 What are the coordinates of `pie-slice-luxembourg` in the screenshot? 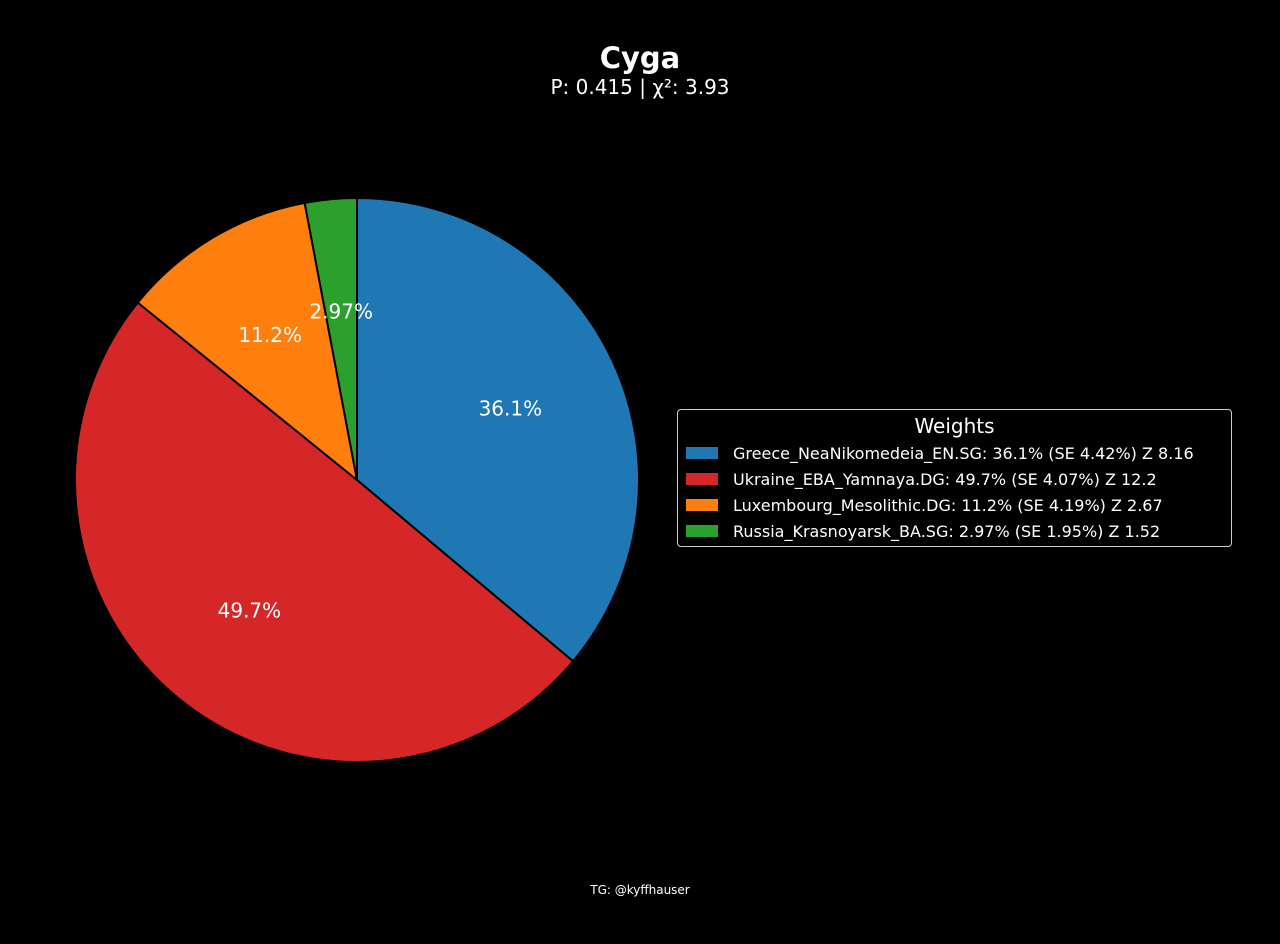 It's located at (247, 341).